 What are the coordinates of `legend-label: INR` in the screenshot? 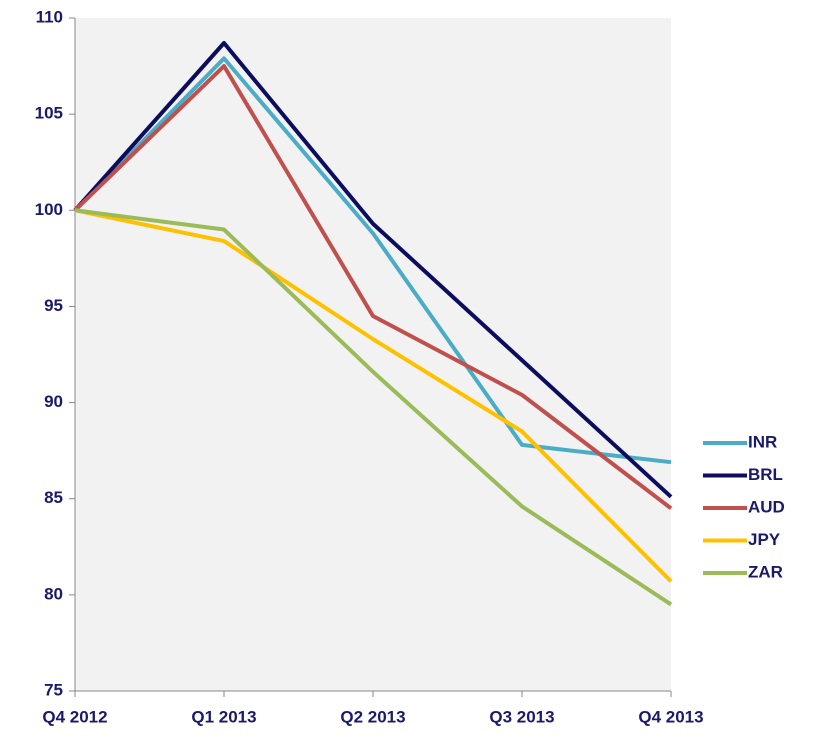 It's located at (762, 441).